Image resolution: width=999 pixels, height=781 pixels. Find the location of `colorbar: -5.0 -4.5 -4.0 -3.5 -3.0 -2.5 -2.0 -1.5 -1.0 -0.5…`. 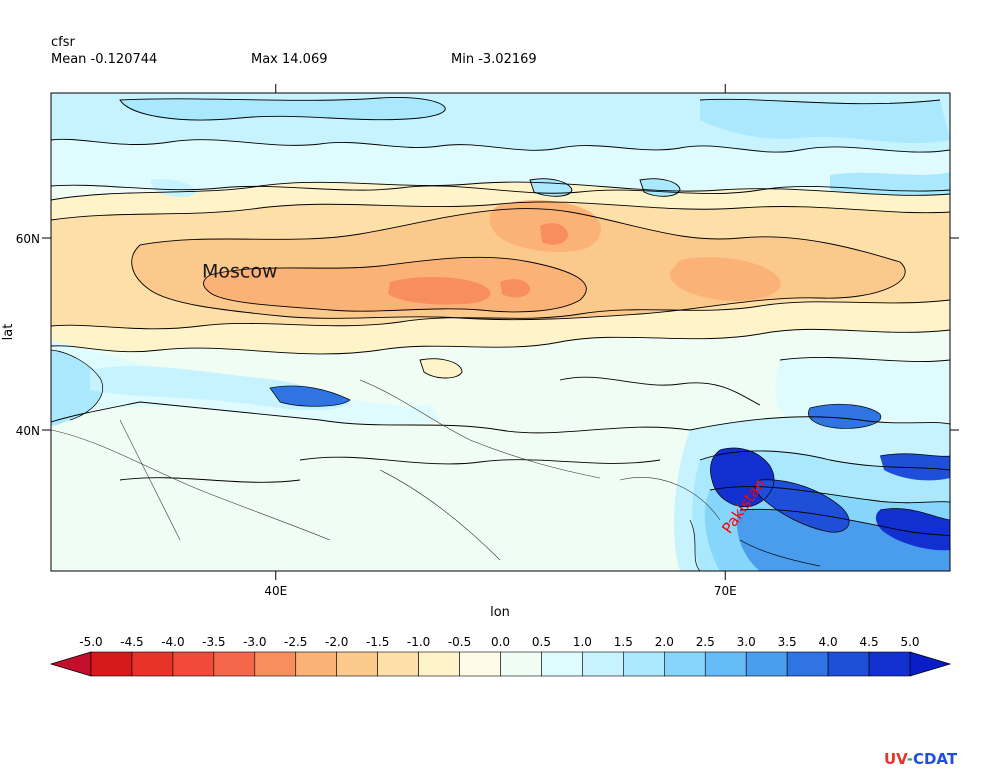

colorbar: -5.0 -4.5 -4.0 -3.5 -3.0 -2.5 -2.0 -1.5 -1.0 -0.5… is located at coordinates (500, 656).